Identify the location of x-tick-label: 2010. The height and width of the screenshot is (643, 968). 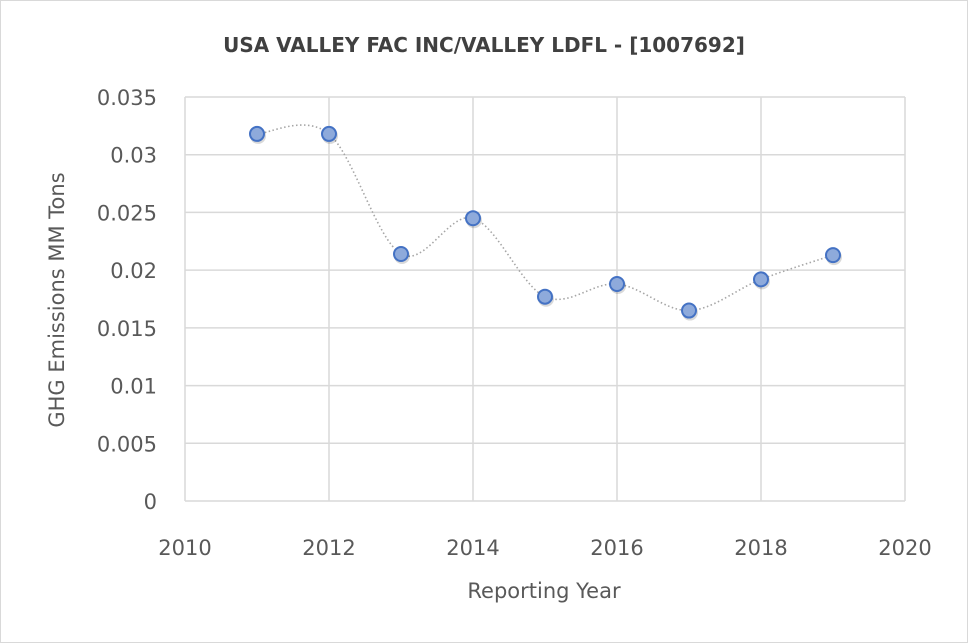
(184, 548).